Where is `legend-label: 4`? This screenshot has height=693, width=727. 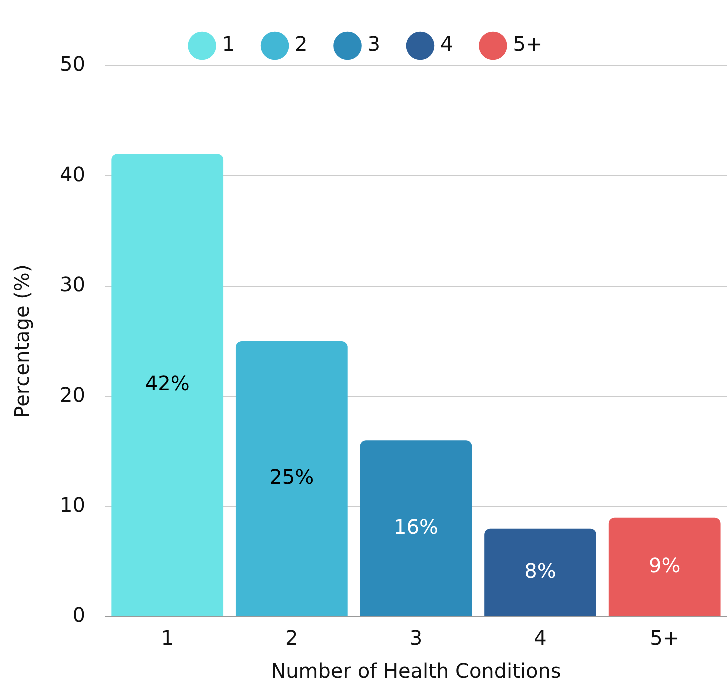 legend-label: 4 is located at coordinates (447, 44).